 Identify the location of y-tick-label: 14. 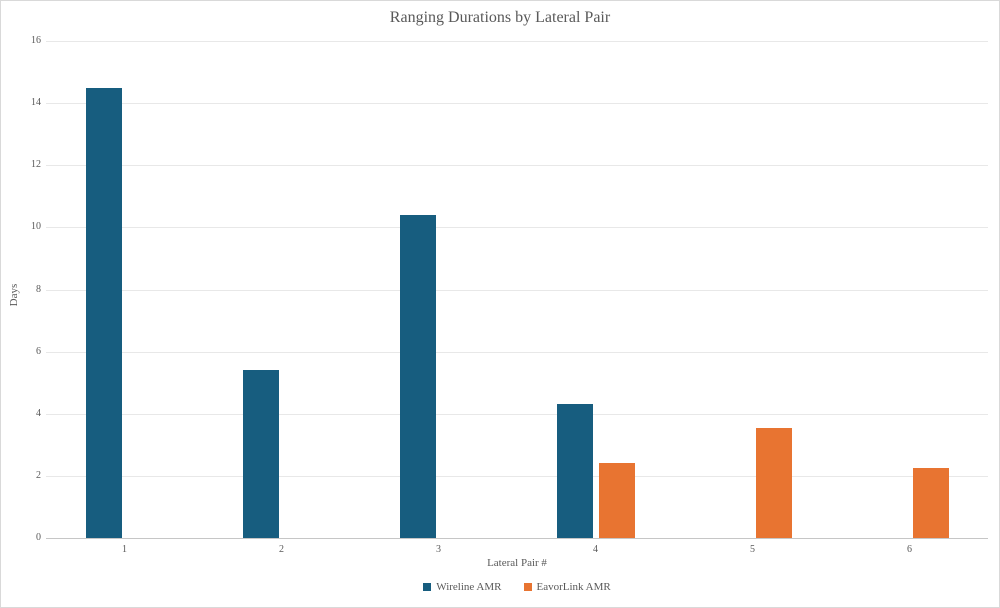
(36, 103).